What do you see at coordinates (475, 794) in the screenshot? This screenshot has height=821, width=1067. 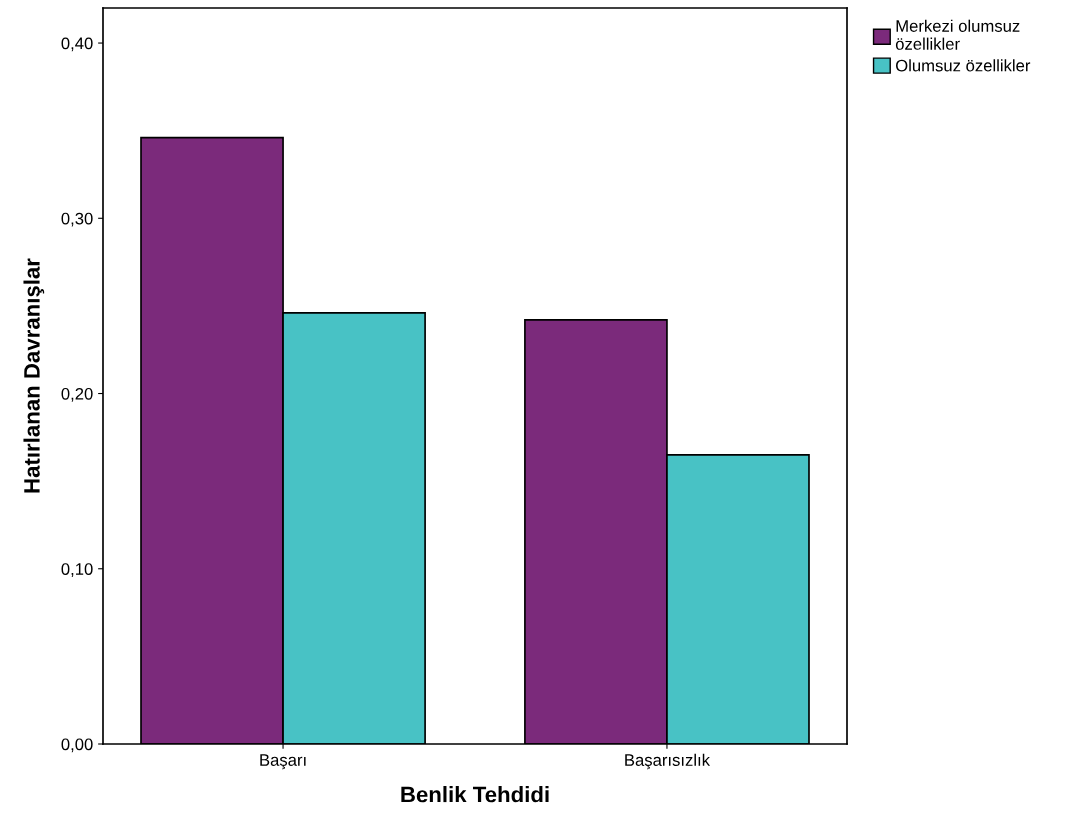 I see `x-axis-title: Benlik Tehdidi` at bounding box center [475, 794].